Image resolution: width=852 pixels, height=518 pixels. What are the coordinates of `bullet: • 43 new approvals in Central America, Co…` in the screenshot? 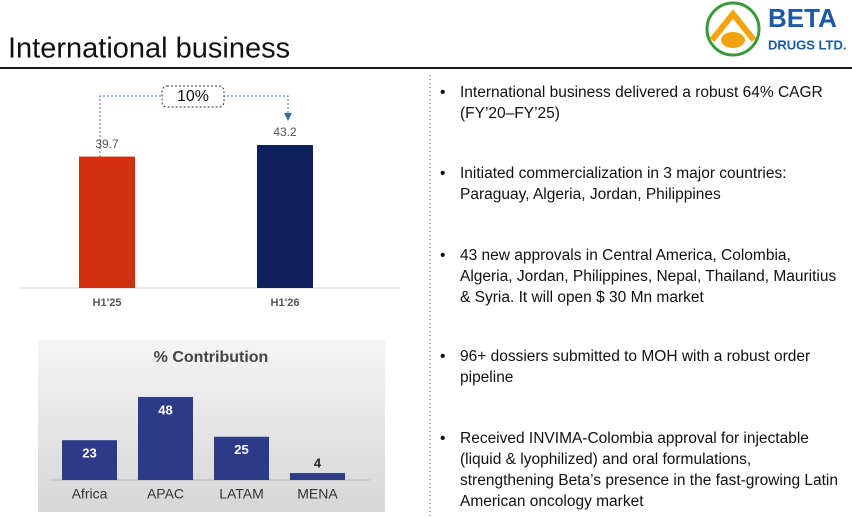 It's located at (640, 276).